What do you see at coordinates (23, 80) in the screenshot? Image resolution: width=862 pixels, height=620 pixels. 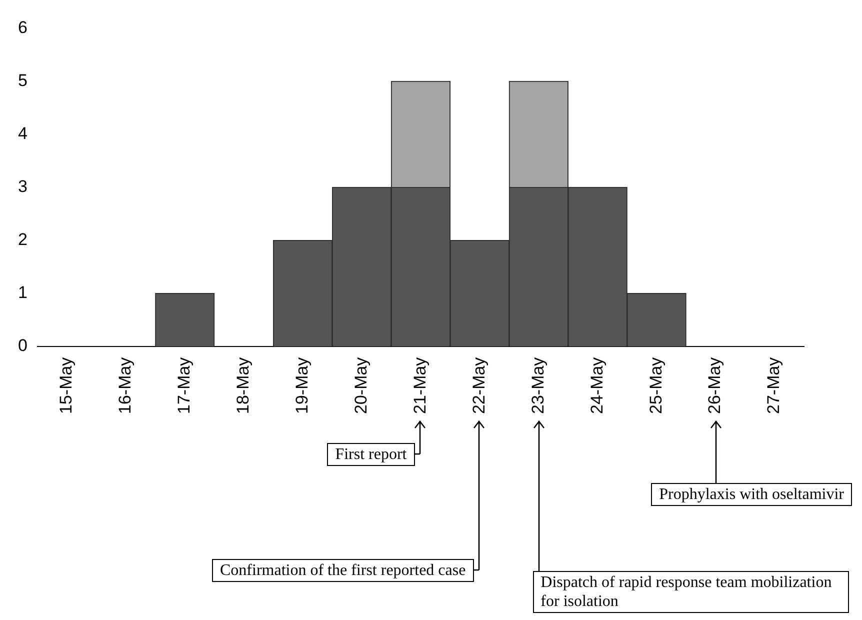 I see `y-tick-label: 5` at bounding box center [23, 80].